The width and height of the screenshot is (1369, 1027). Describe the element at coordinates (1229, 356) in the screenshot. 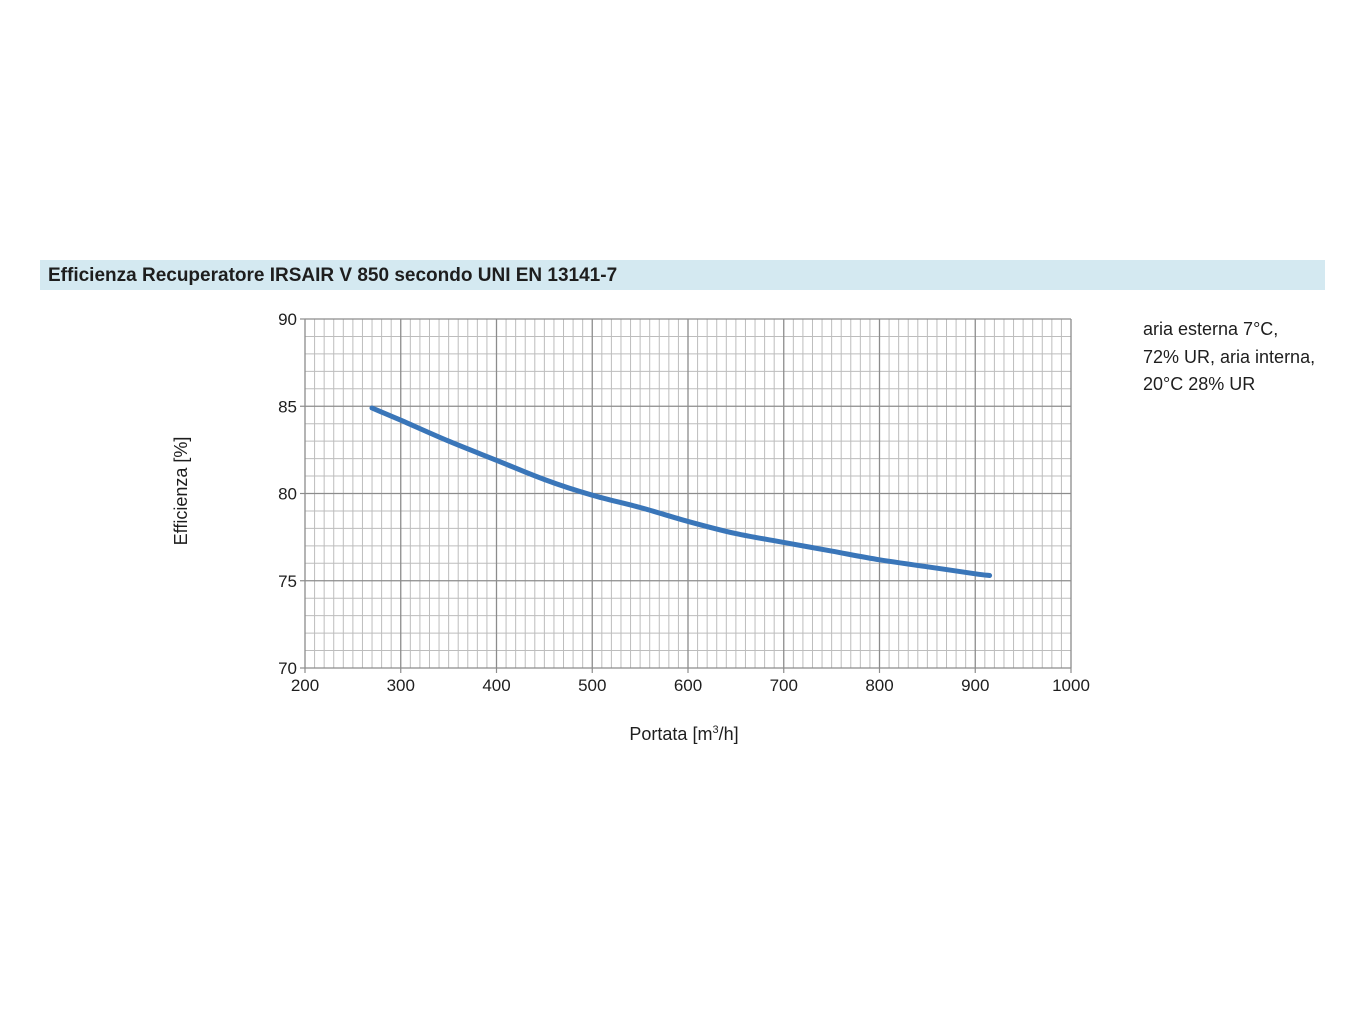

I see `note-line-2: 72% UR, aria interna,` at that location.